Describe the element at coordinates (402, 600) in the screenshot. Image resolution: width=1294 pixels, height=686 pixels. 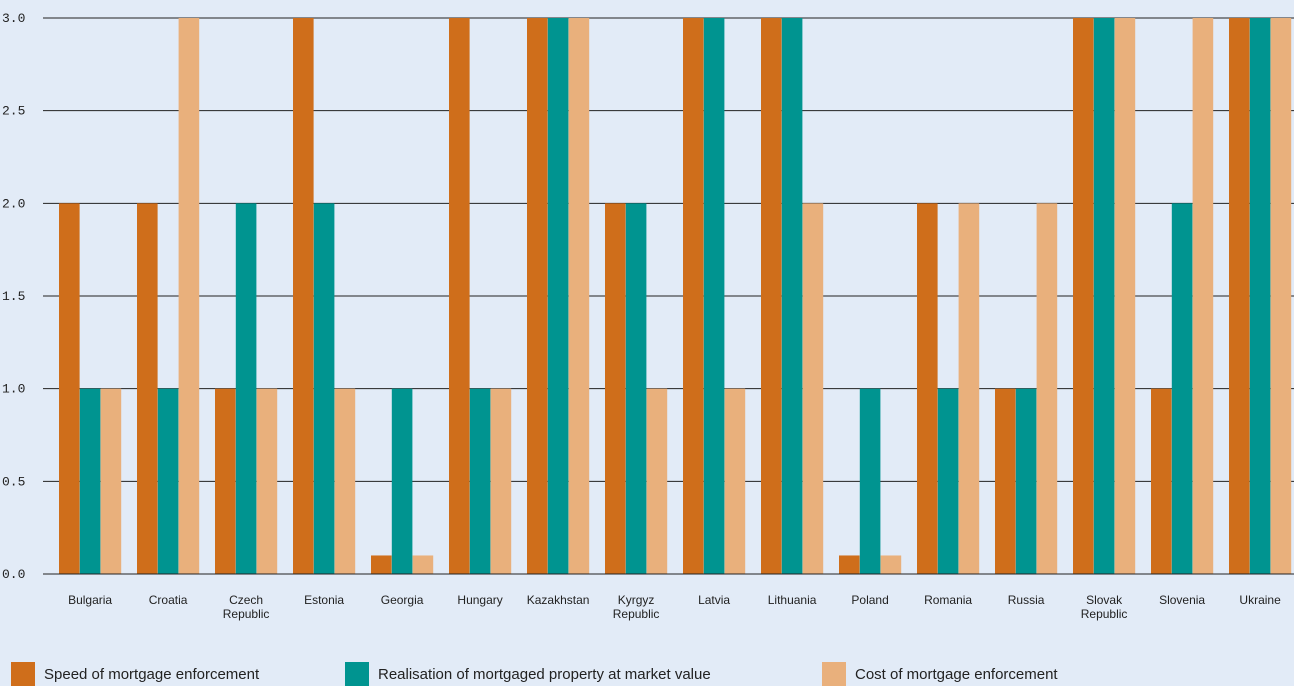
I see `x-tick-label: Georgia` at that location.